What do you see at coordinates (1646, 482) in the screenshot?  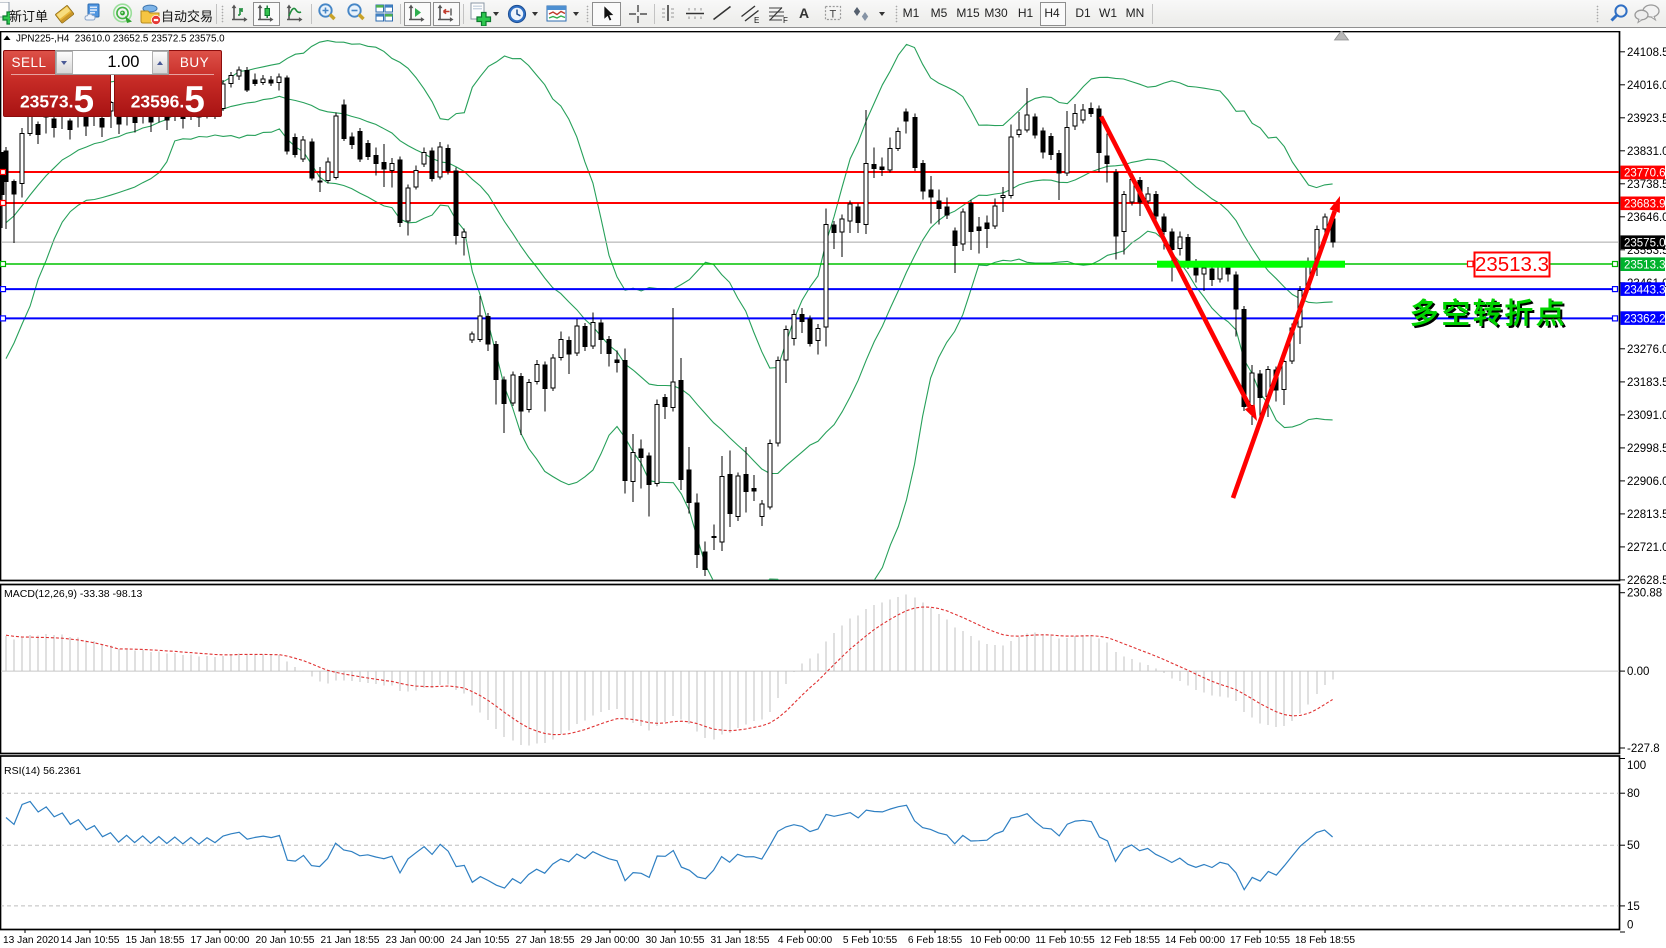 I see `svg-text: 22906.0` at bounding box center [1646, 482].